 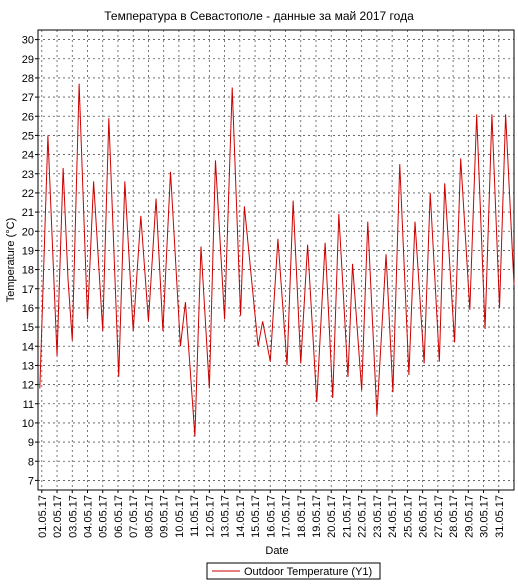 I want to click on x-tick-label: 22.05.17, so click(x=363, y=516).